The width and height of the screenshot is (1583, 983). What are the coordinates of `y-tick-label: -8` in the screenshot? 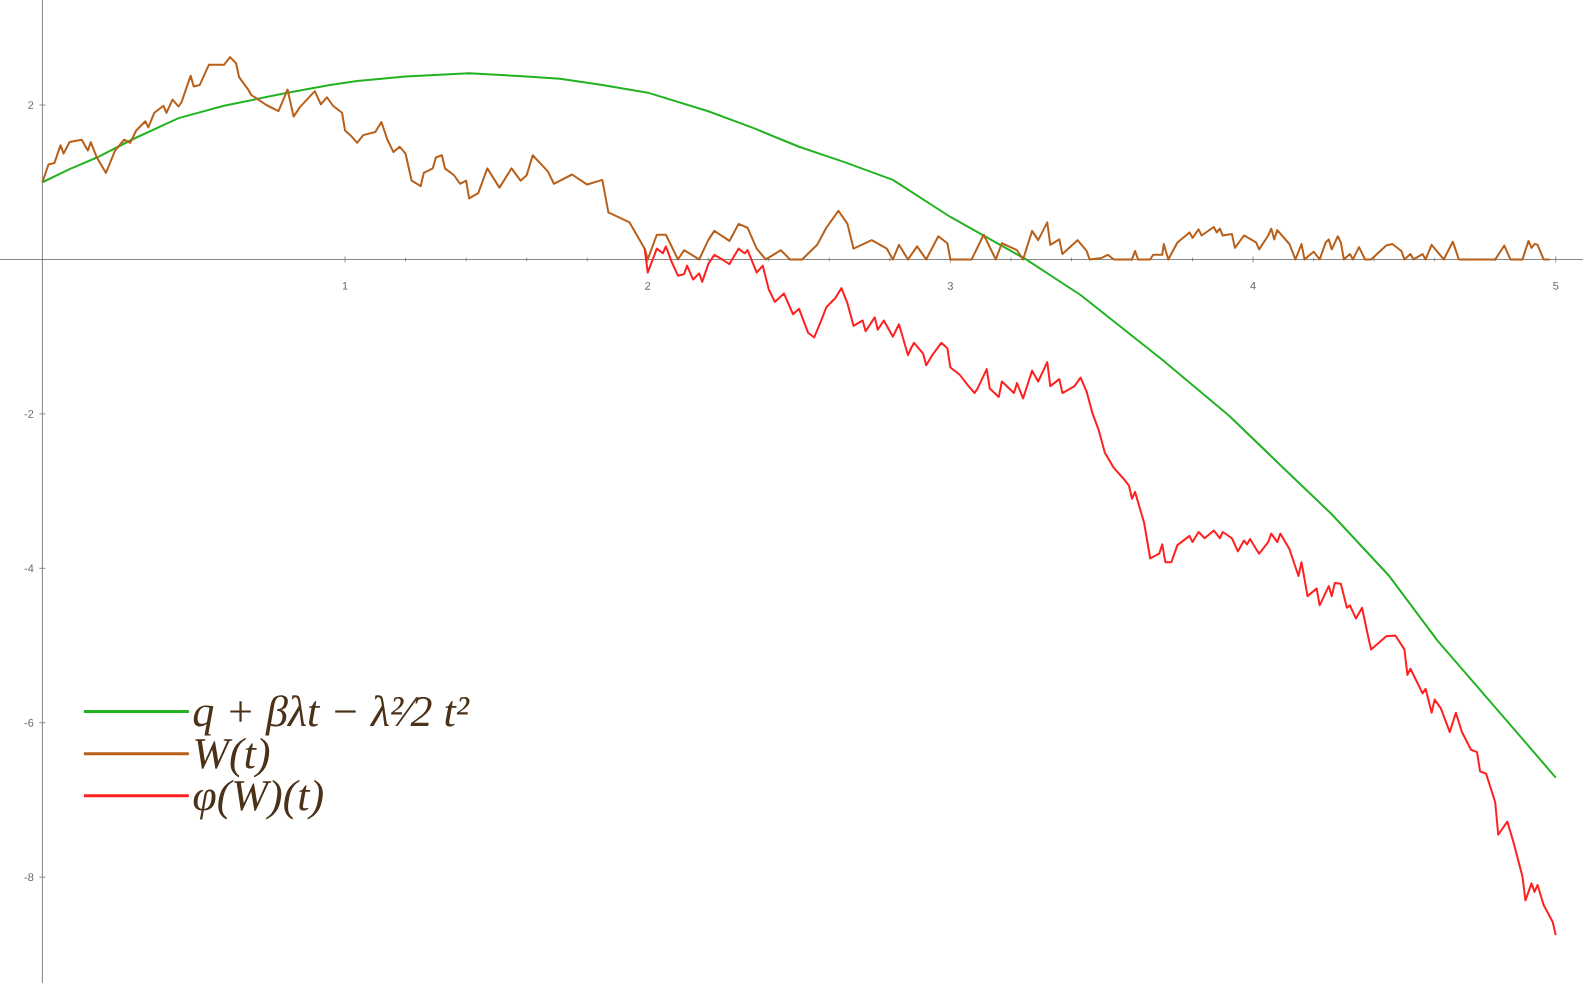 It's located at (29, 877).